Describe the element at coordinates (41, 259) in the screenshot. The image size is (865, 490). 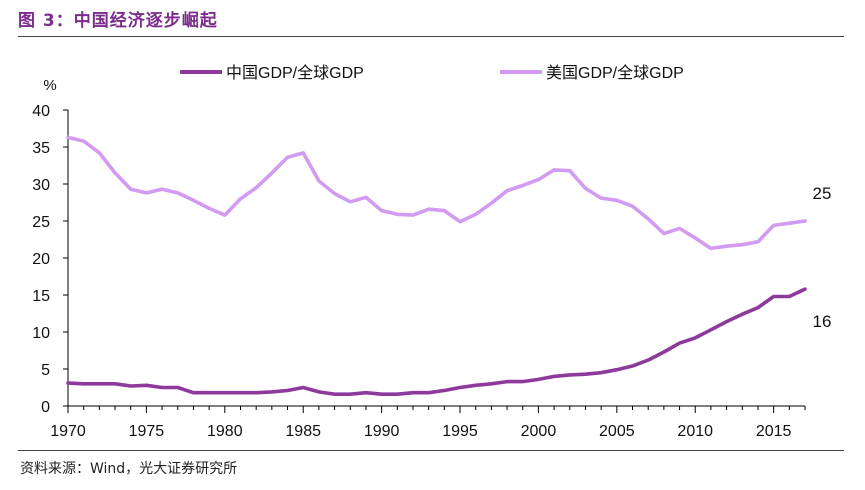
I see `y-tick-label: 20` at that location.